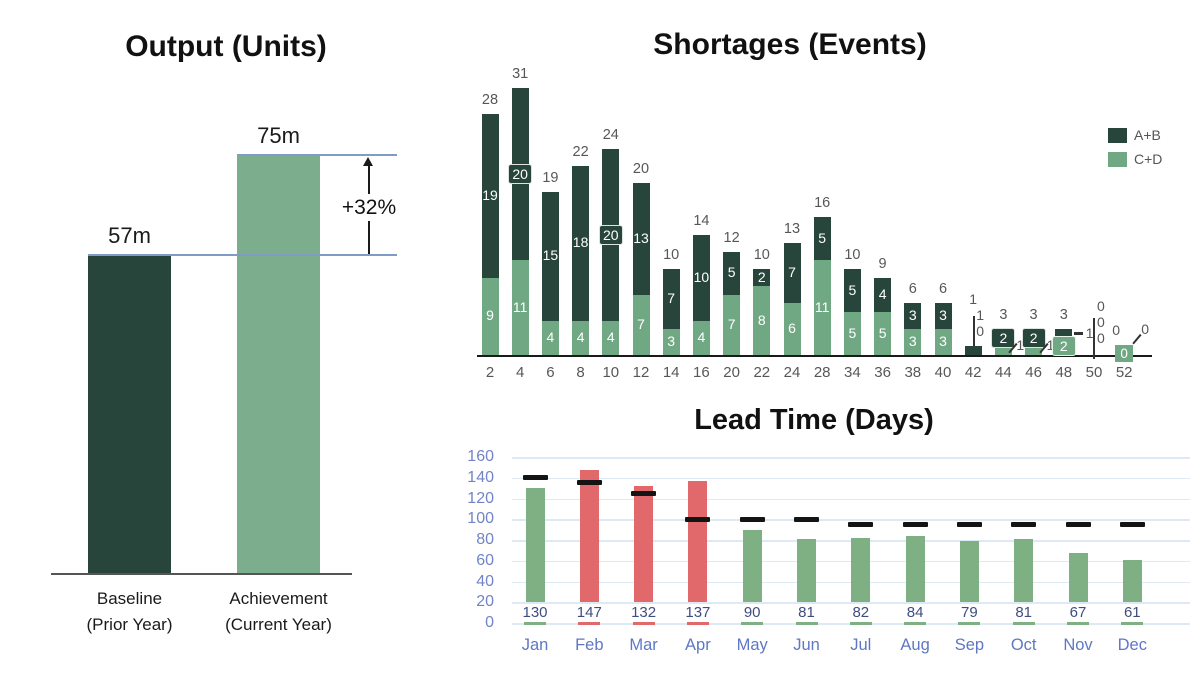 This screenshot has width=1200, height=675. Describe the element at coordinates (485, 539) in the screenshot. I see `y-tick-label: 80` at that location.